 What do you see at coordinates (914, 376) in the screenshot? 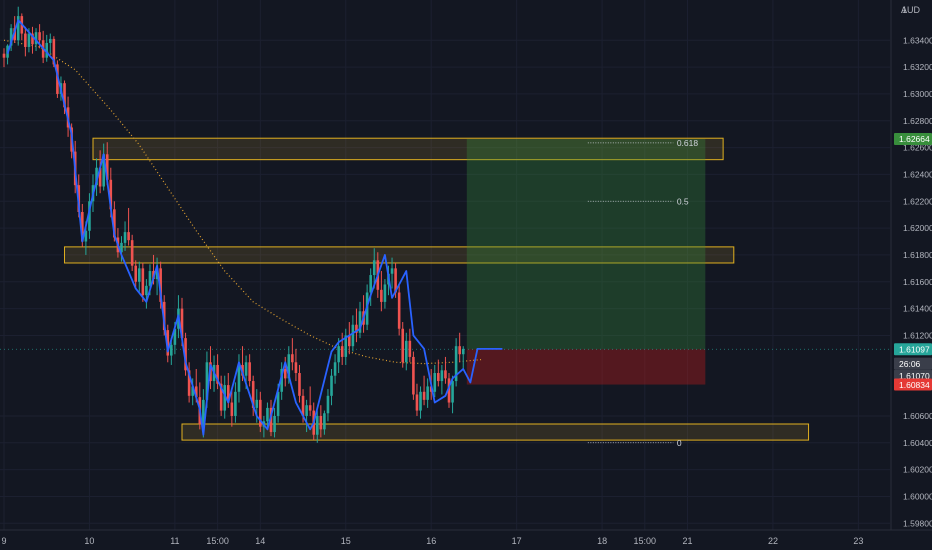
I see `price-tag-text: 1.61070` at bounding box center [914, 376].